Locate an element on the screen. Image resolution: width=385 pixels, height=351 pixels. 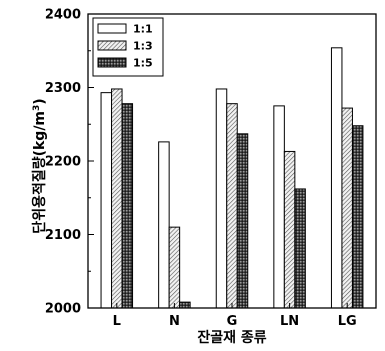
y-axis-title: 단위용적질량(kg/m3) is located at coordinates (39, 165).